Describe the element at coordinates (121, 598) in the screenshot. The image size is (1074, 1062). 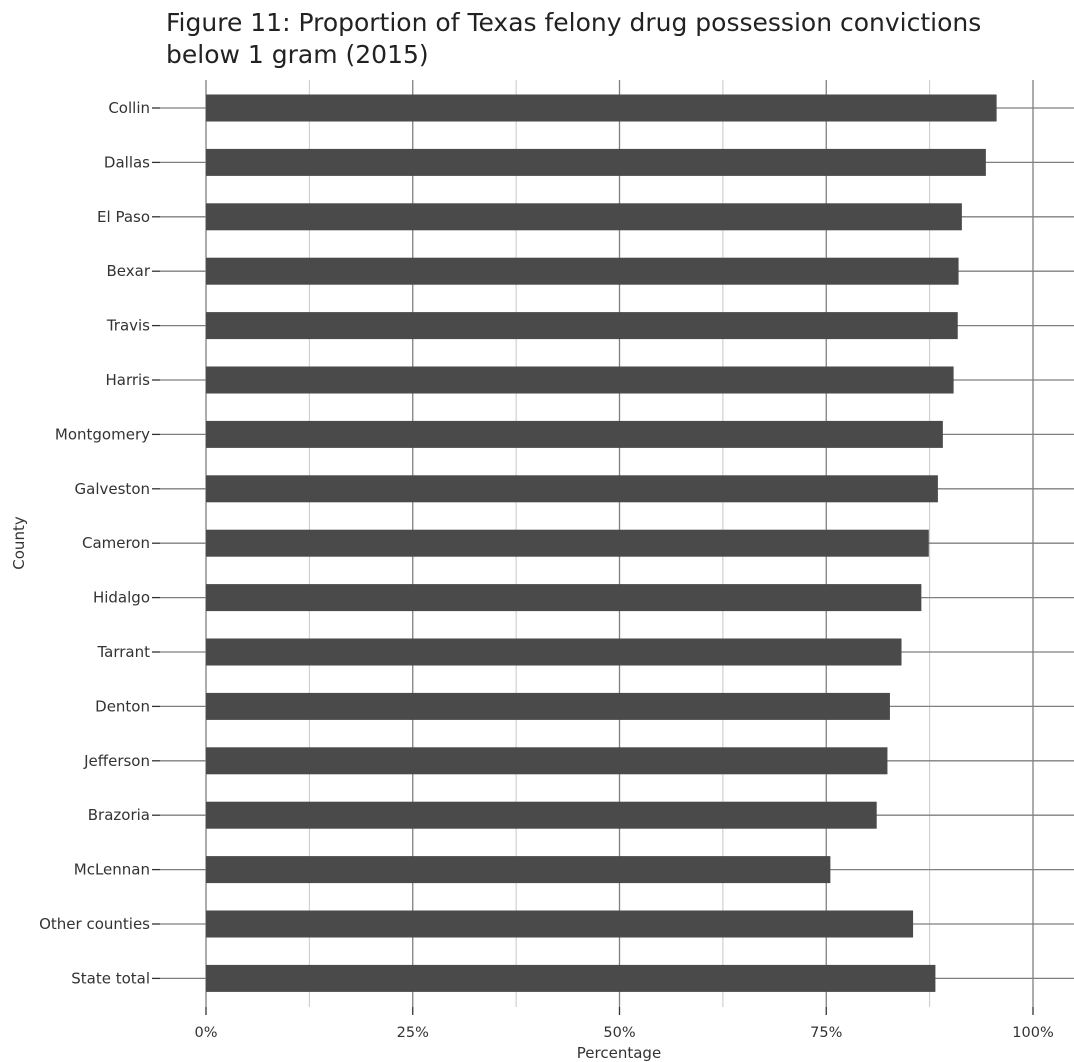
I see `category-label: Hidalgo` at that location.